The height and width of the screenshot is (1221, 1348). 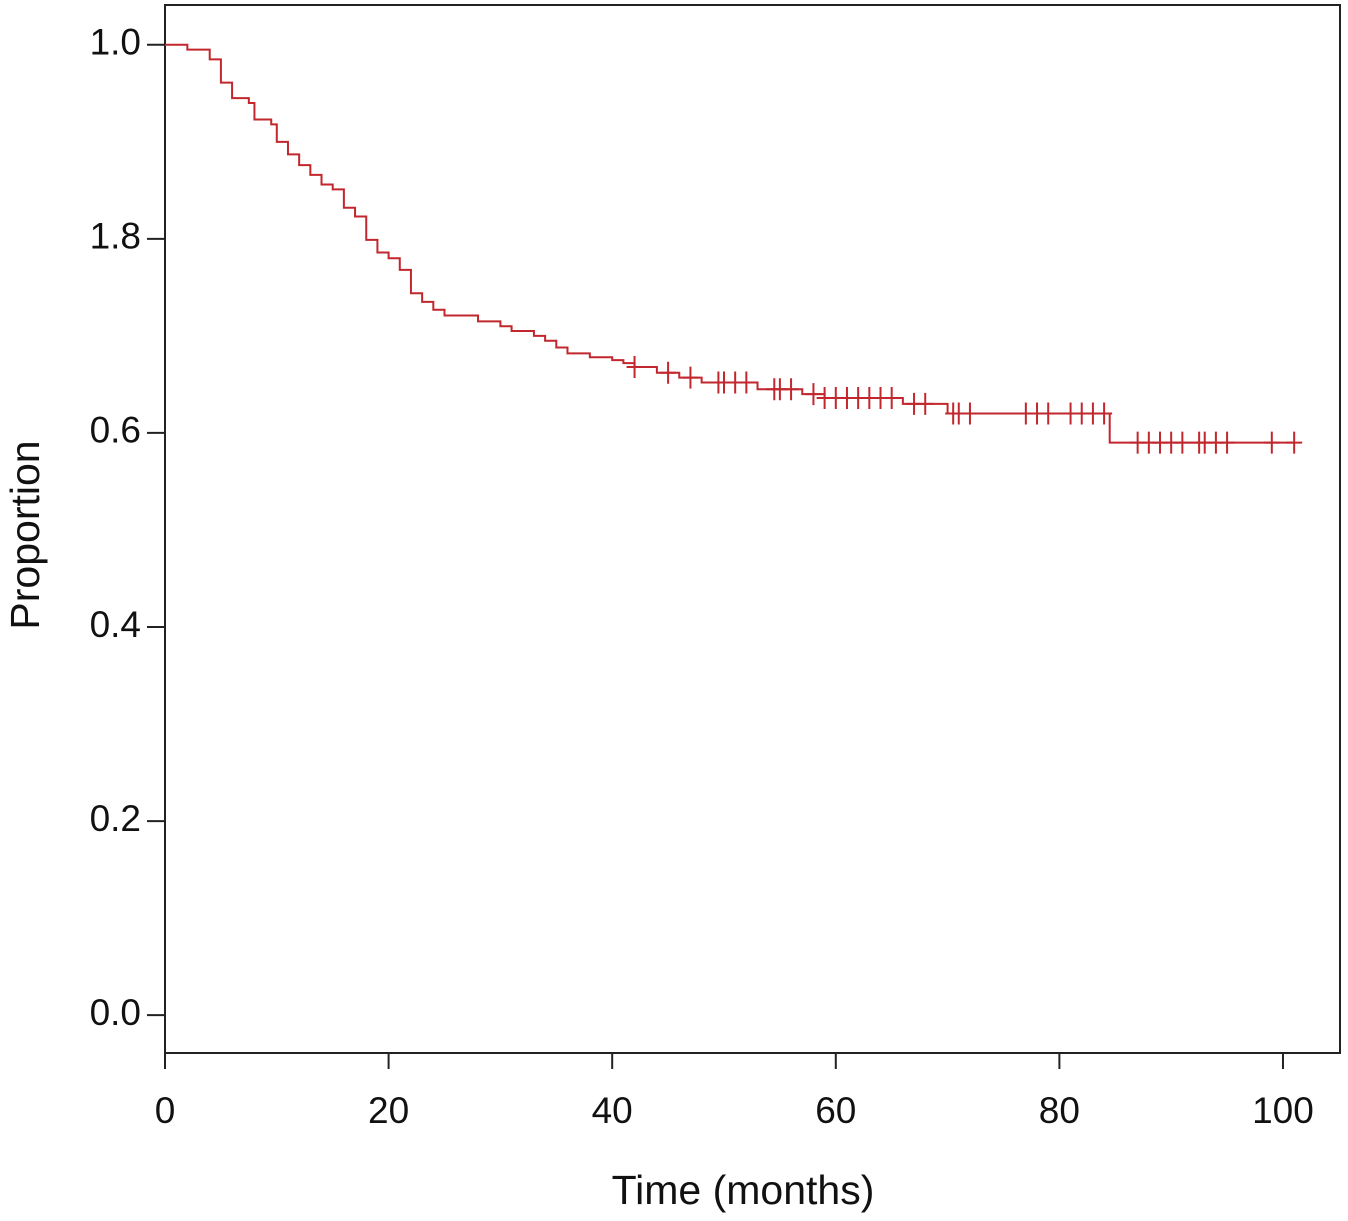 I want to click on x-tick-label: 40, so click(x=612, y=1110).